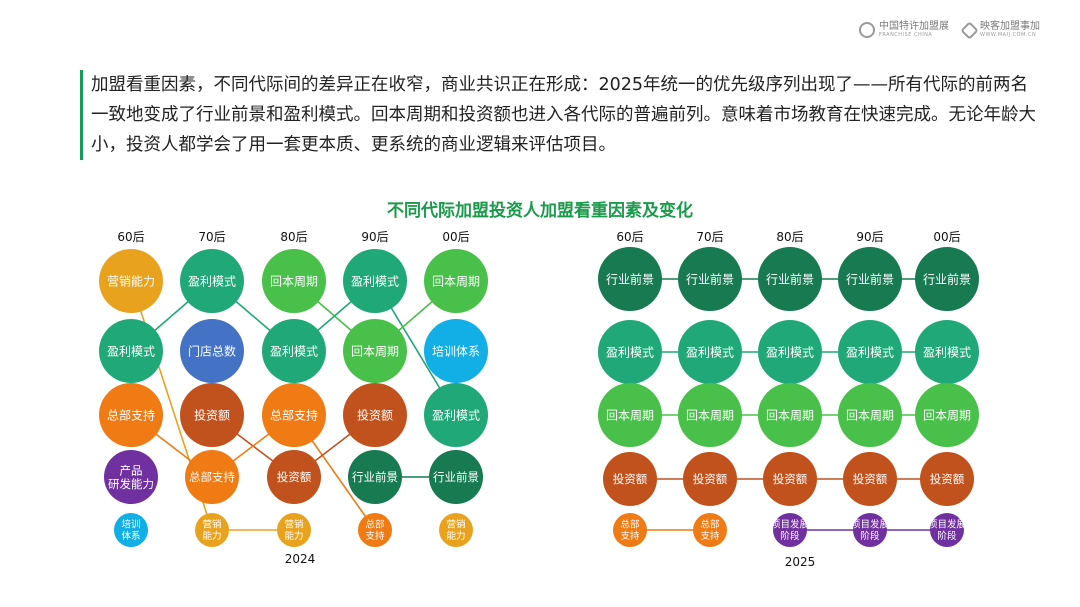  What do you see at coordinates (374, 237) in the screenshot?
I see `generation-label: 90后` at bounding box center [374, 237].